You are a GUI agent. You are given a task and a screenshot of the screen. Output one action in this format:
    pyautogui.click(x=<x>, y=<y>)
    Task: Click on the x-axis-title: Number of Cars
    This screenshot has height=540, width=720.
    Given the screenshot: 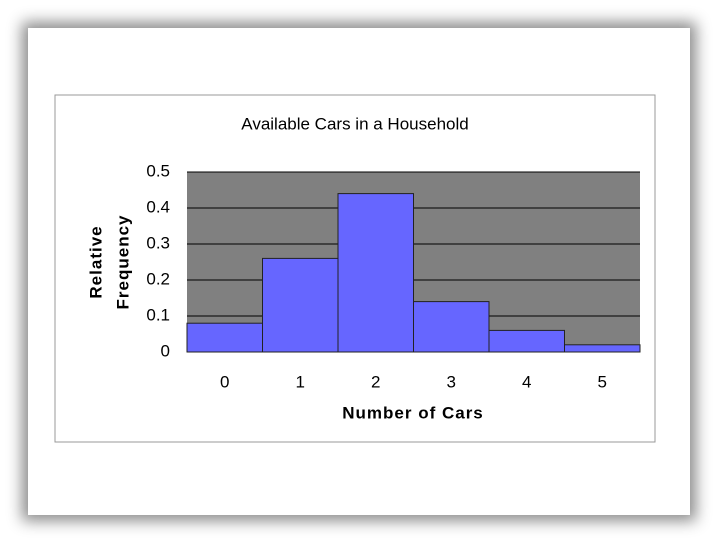 What is the action you would take?
    pyautogui.click(x=413, y=412)
    